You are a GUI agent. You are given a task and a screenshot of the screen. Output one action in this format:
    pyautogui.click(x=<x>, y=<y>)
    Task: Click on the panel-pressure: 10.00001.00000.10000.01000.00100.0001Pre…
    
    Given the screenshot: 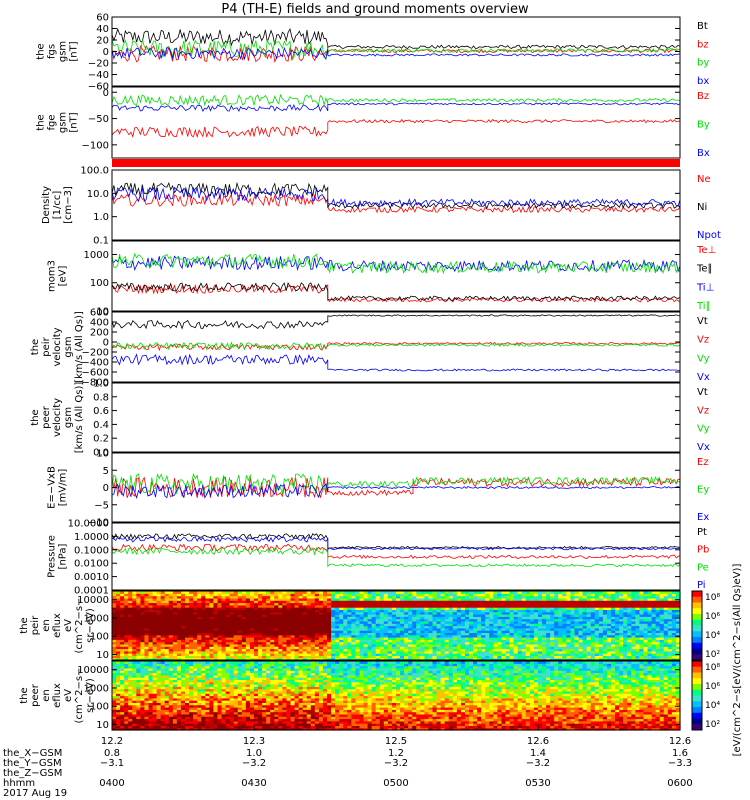 What is the action you would take?
    pyautogui.click(x=378, y=558)
    